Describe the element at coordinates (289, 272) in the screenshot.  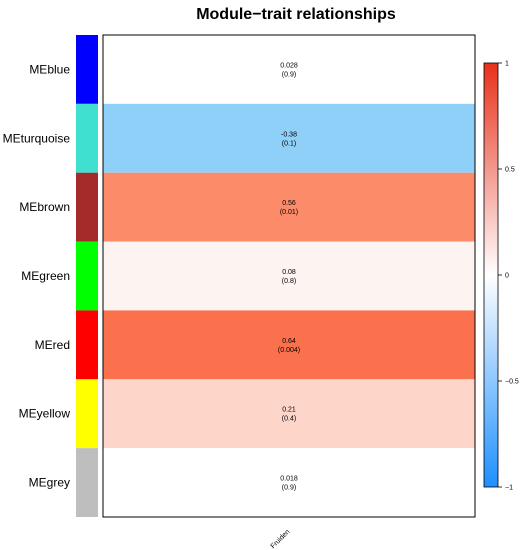
I see `cell-value-megreen: 0.08` at that location.